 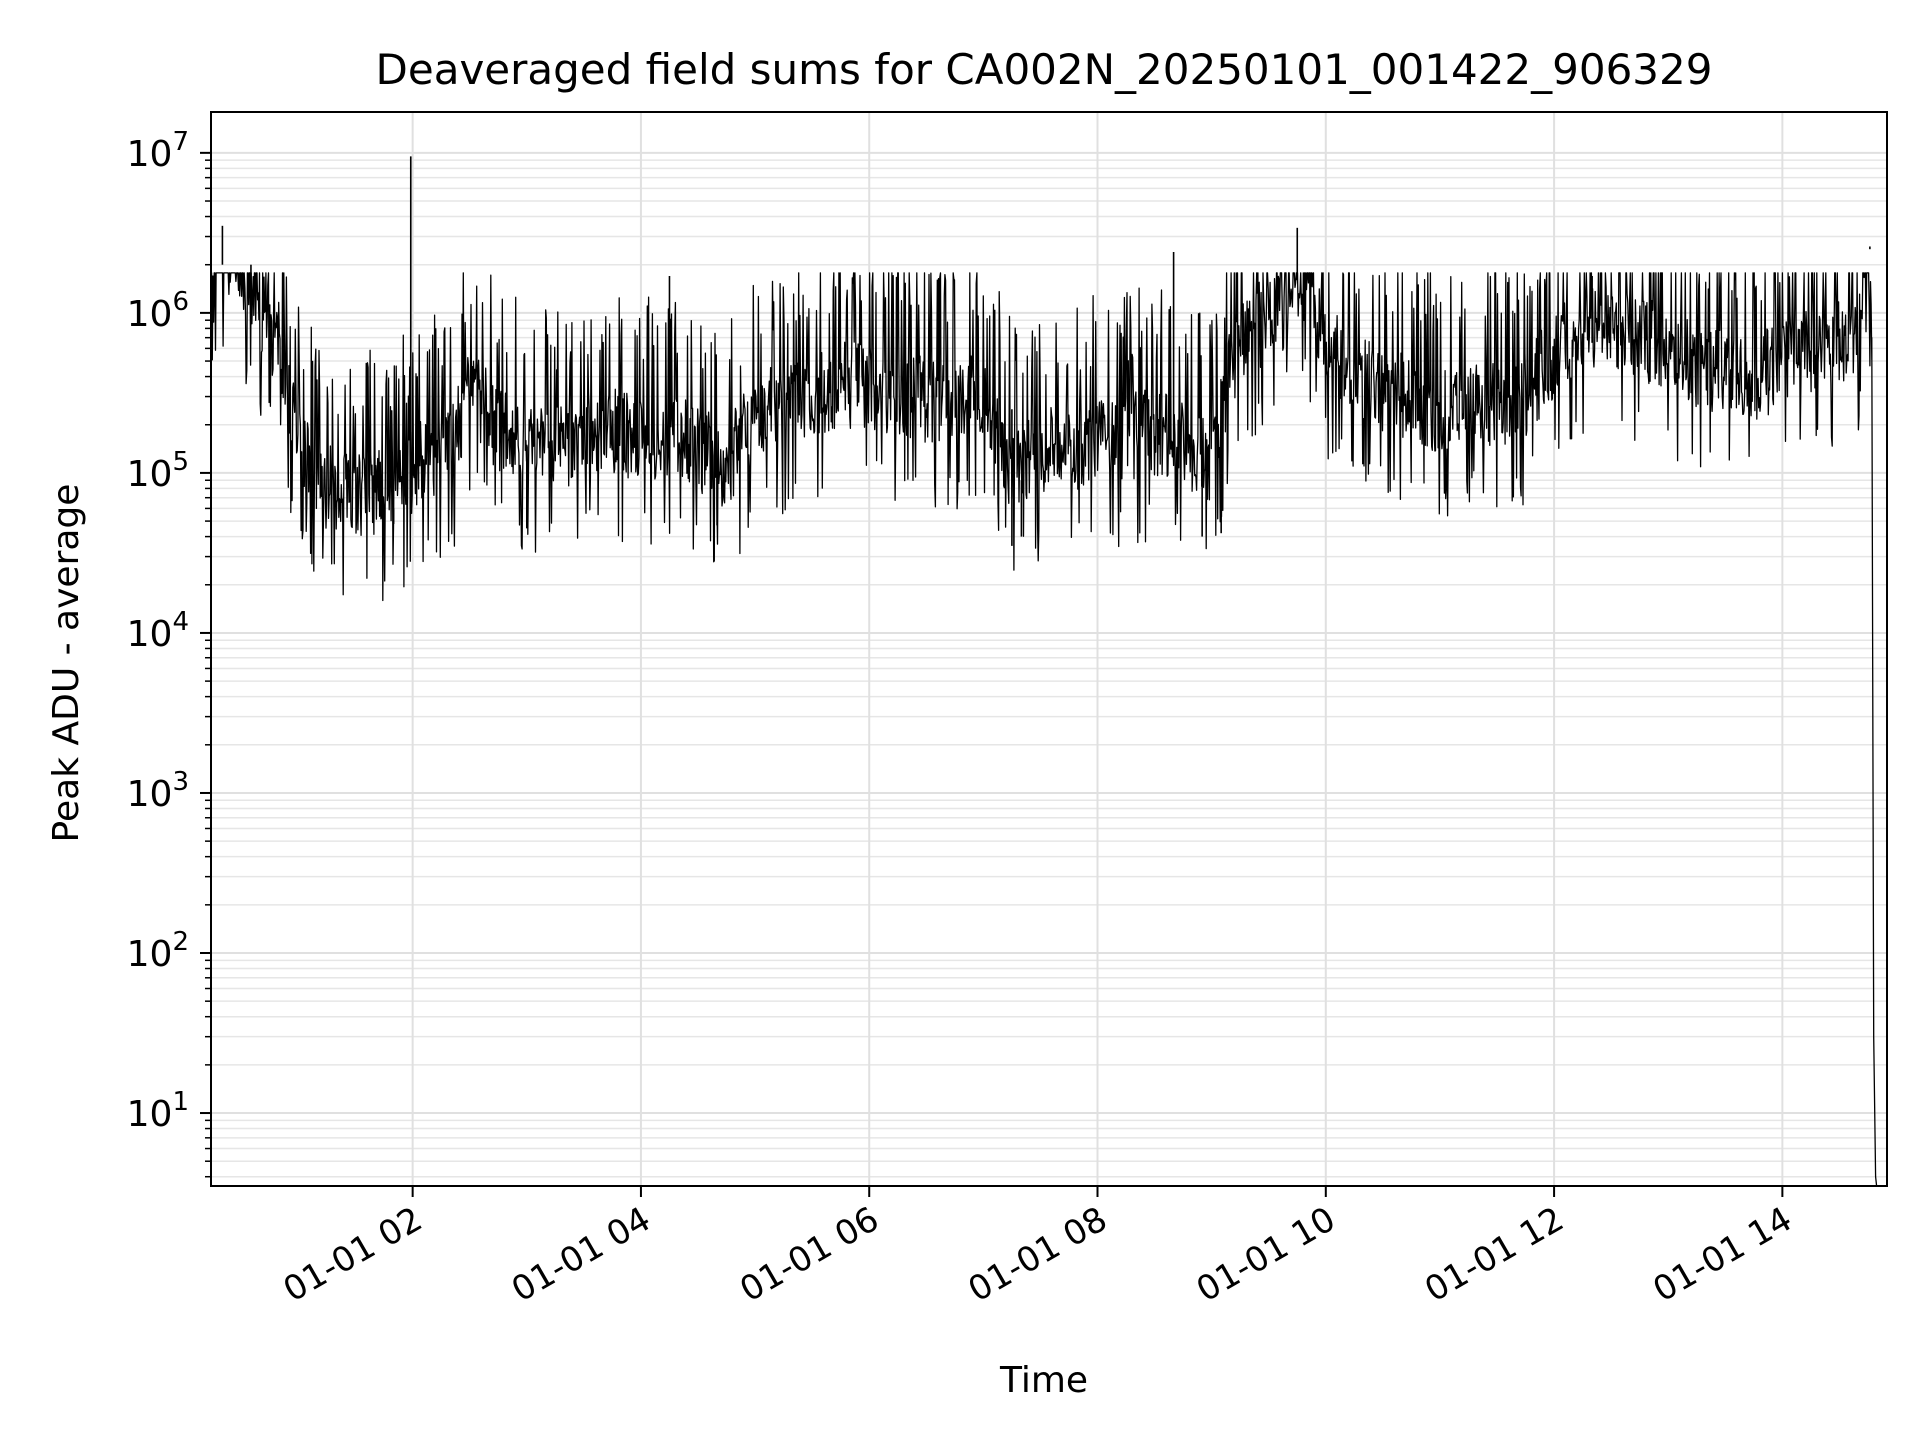 What do you see at coordinates (158, 1111) in the screenshot?
I see `y-tick-label: 10¹` at bounding box center [158, 1111].